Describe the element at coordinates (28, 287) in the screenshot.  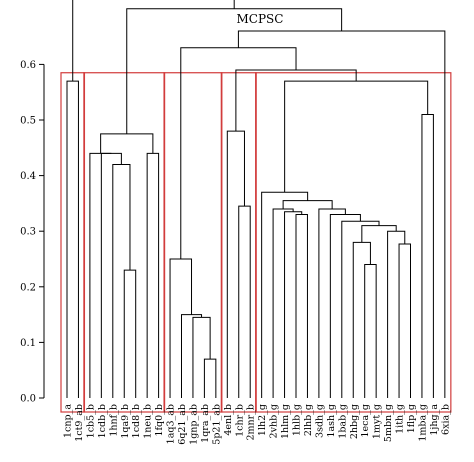
I see `y-tick-label: 0.2` at that location.